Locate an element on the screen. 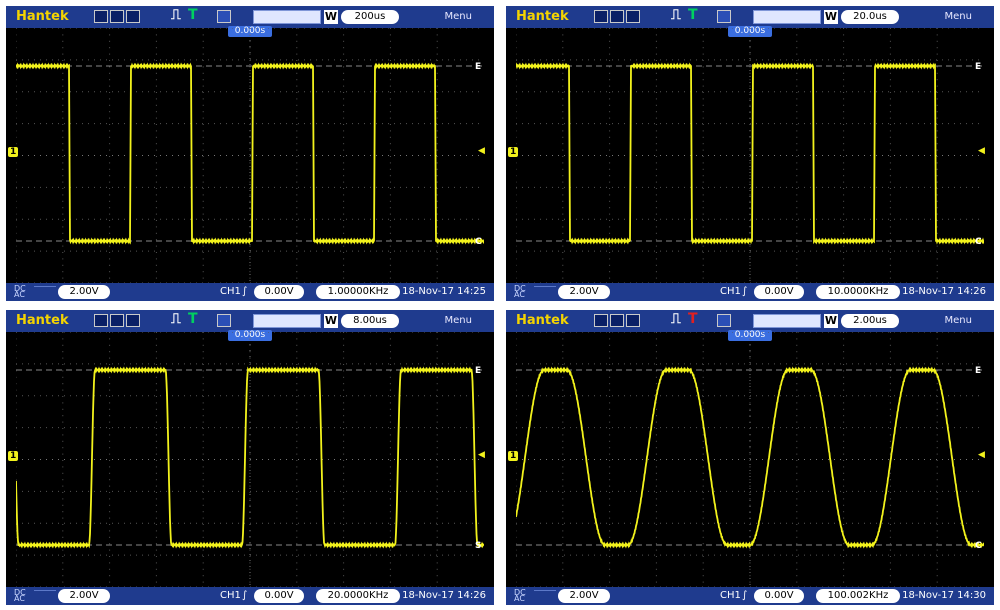 Image resolution: width=1000 pixels, height=610 pixels. timebase-value: 8.00us is located at coordinates (370, 321).